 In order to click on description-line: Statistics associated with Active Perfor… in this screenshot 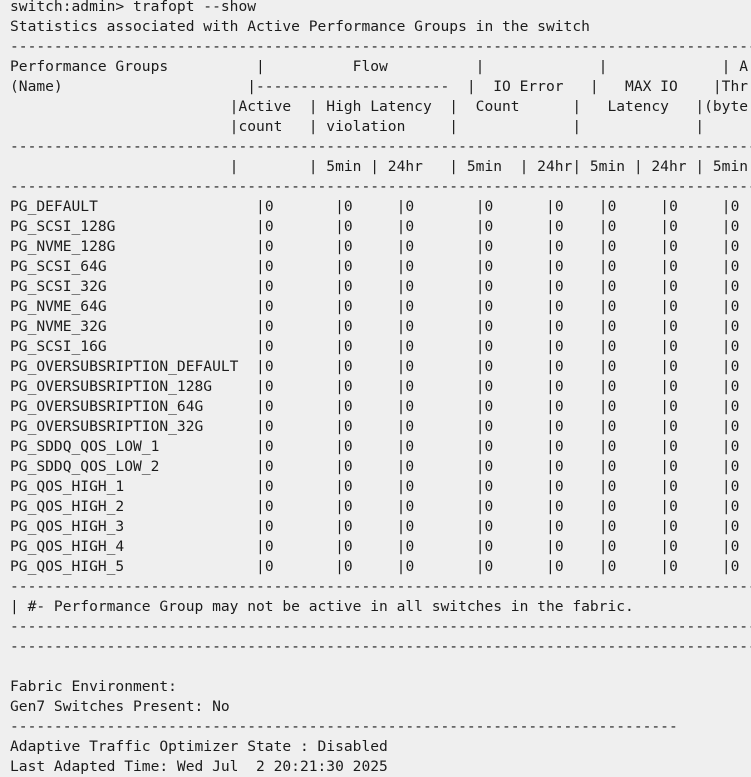, I will do `click(300, 26)`.